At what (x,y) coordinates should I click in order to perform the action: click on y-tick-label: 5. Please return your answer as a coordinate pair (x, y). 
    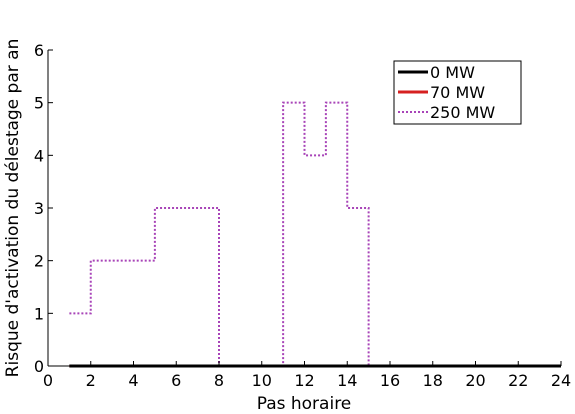
    Looking at the image, I should click on (39, 103).